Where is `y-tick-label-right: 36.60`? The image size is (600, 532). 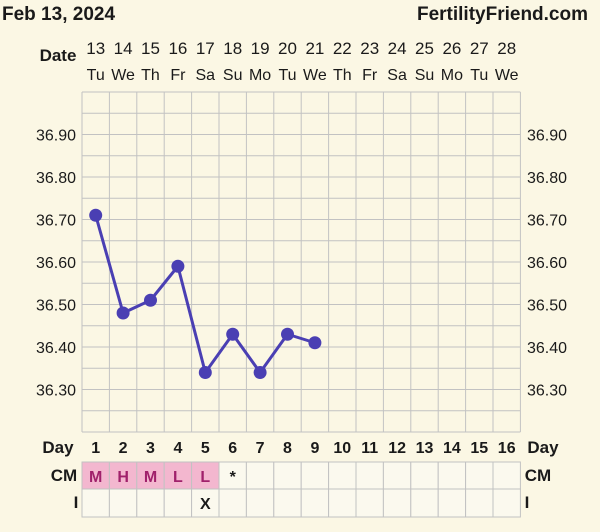
y-tick-label-right: 36.60 is located at coordinates (547, 263).